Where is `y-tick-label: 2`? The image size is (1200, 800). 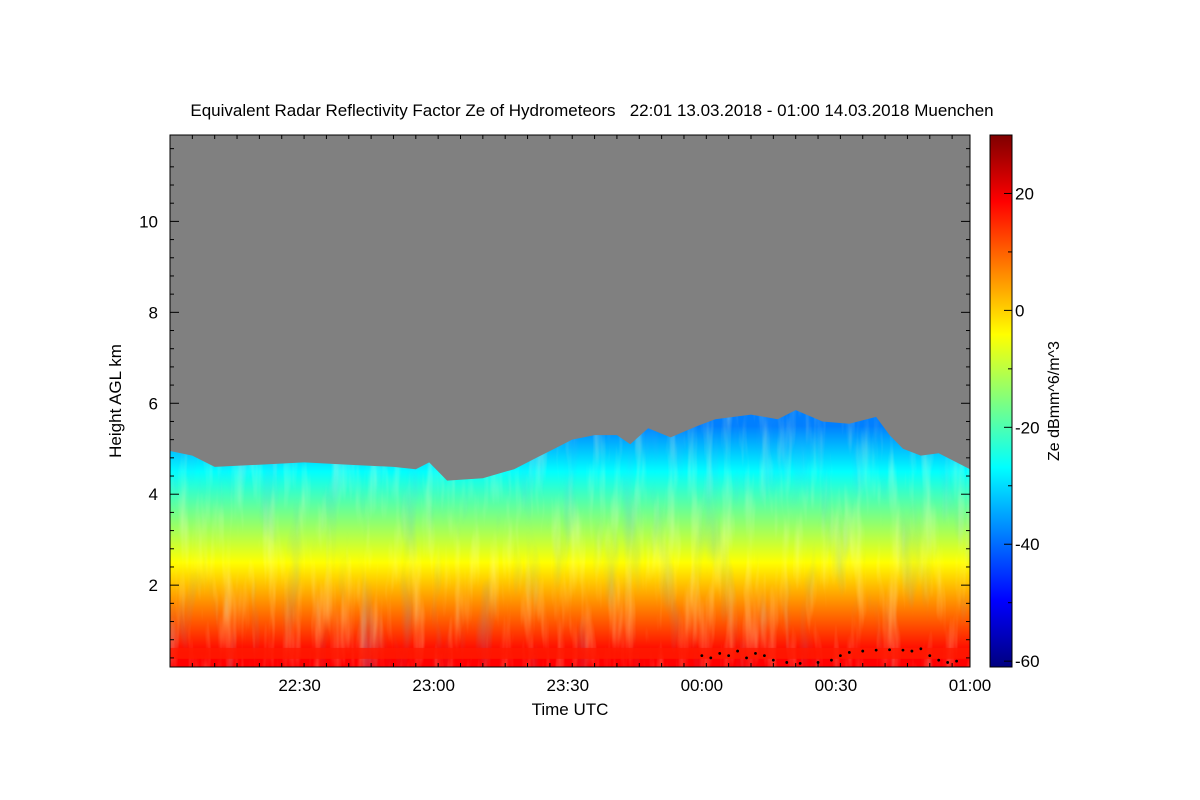 y-tick-label: 2 is located at coordinates (153, 585).